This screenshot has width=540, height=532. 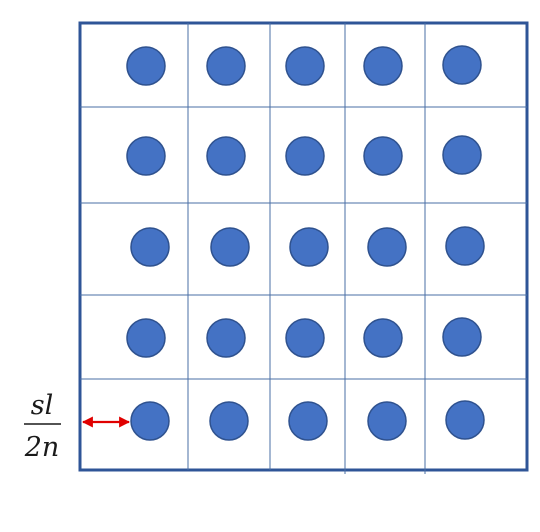 What do you see at coordinates (305, 156) in the screenshot?
I see `dot-r2-c3` at bounding box center [305, 156].